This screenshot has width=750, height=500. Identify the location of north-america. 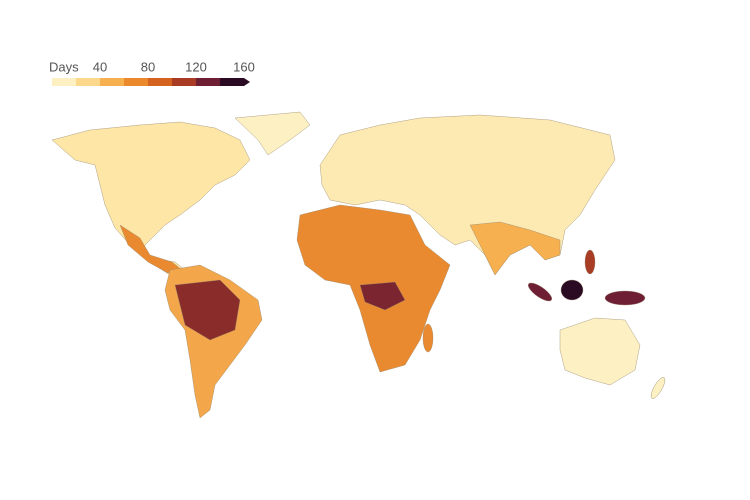
(151, 198).